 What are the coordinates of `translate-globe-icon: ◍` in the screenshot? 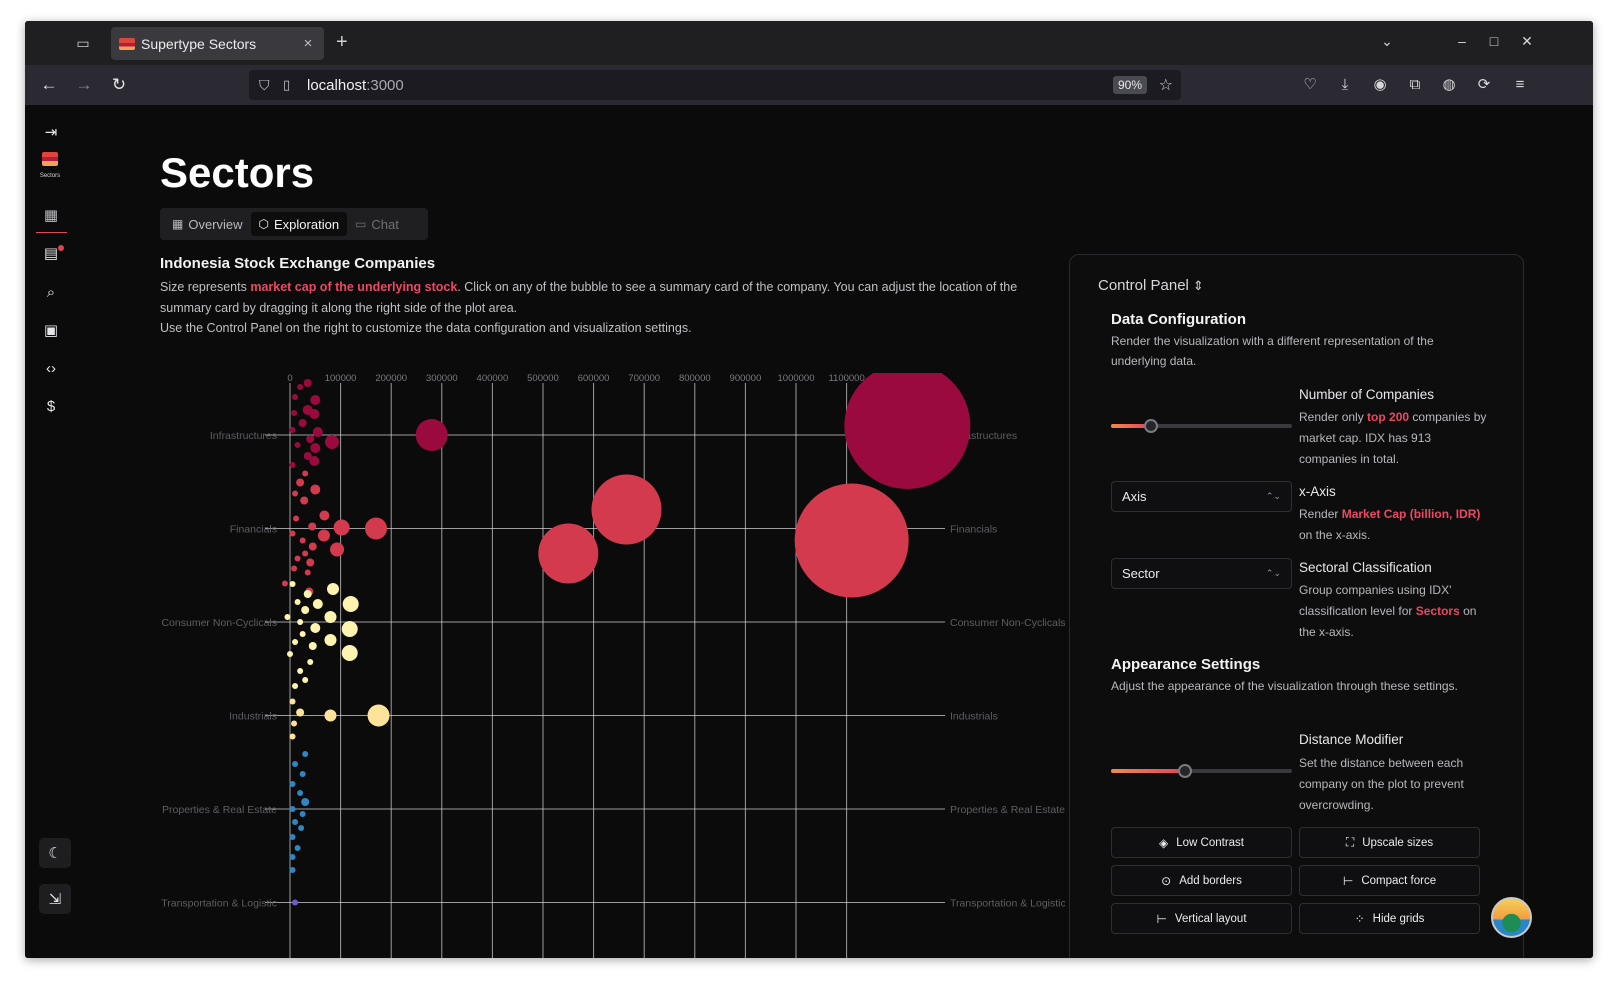 It's located at (1449, 84).